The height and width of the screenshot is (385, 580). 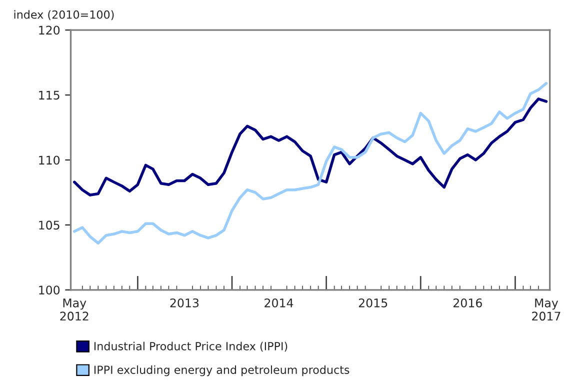 What do you see at coordinates (74, 309) in the screenshot?
I see `x-tick-label: May 2012` at bounding box center [74, 309].